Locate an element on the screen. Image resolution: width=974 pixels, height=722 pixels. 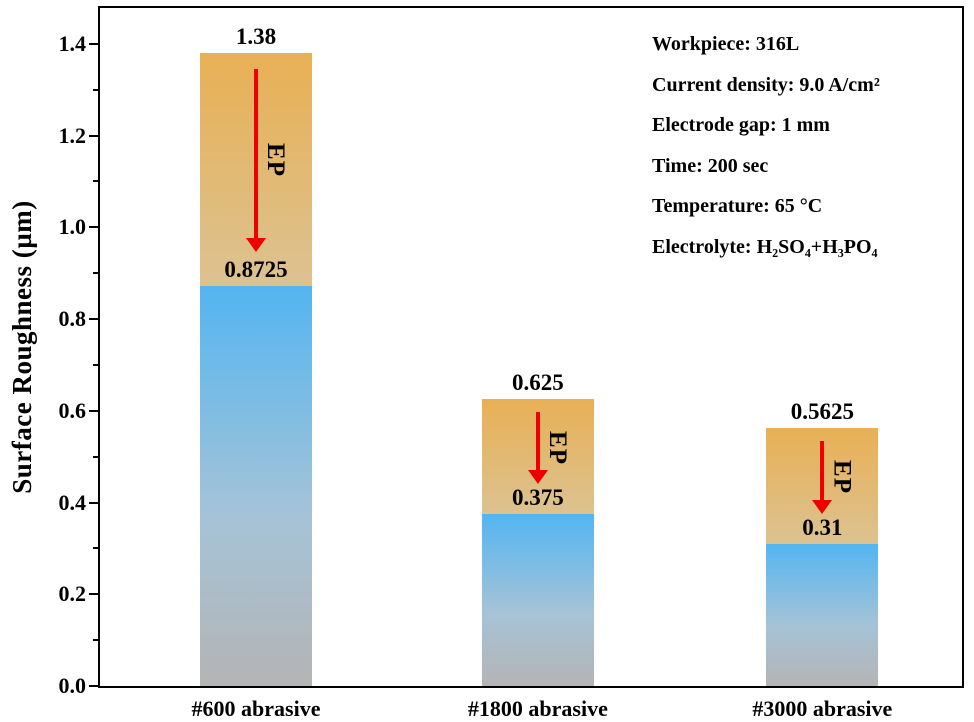
annotation-line: Current density: 9.0 A/cm² is located at coordinates (766, 84).